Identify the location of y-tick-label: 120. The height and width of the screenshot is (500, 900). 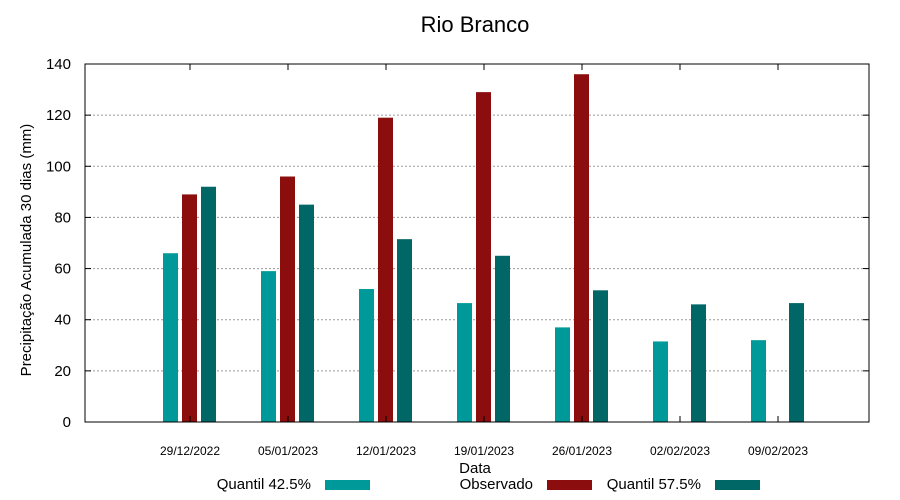
(58, 115).